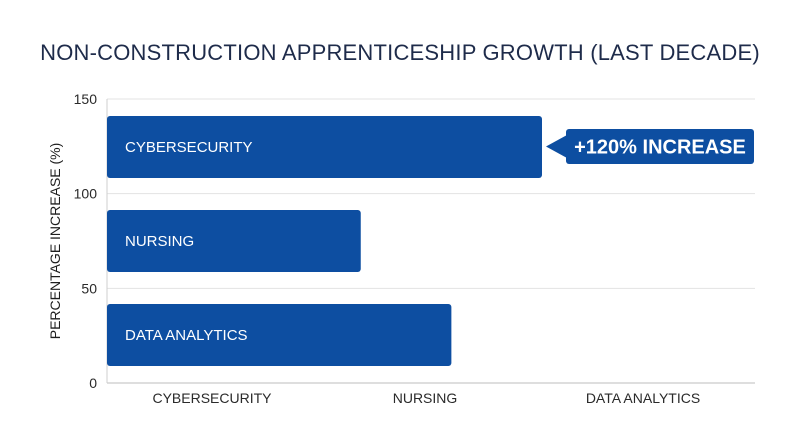  What do you see at coordinates (189, 147) in the screenshot?
I see `bar-label: CYBERSECURITY` at bounding box center [189, 147].